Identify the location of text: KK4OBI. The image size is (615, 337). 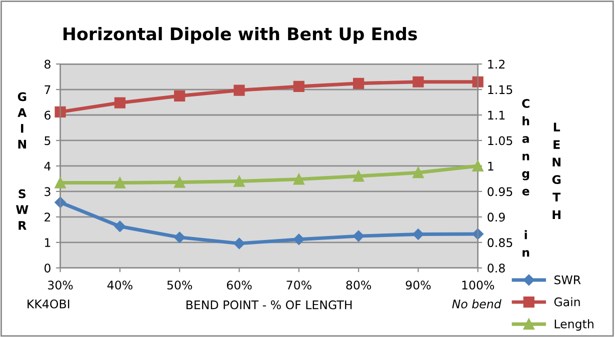
(49, 303).